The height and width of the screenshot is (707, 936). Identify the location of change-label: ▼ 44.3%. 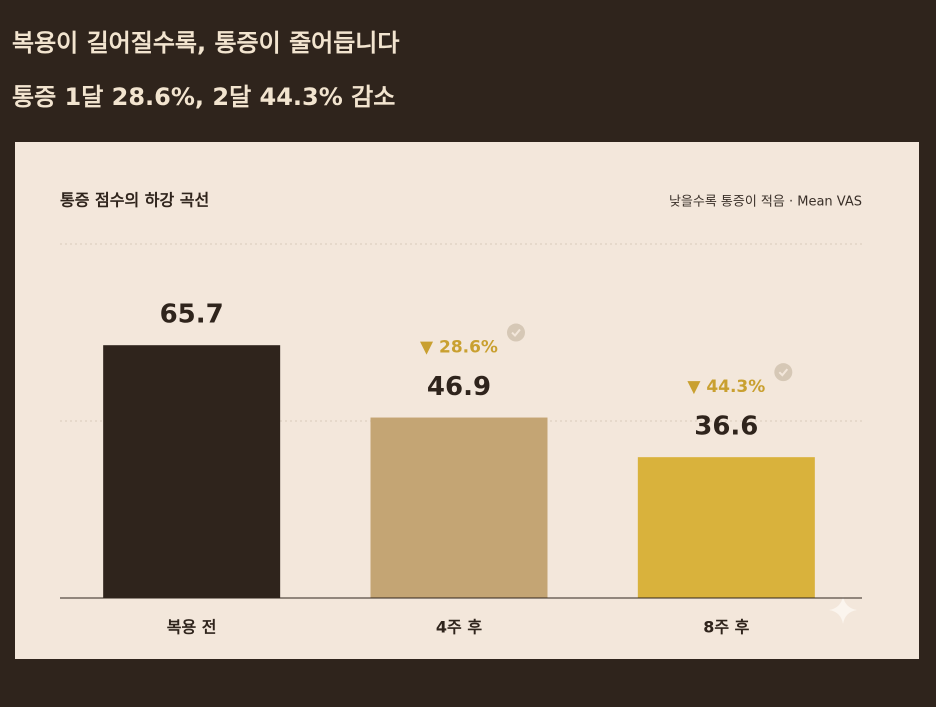
(726, 387).